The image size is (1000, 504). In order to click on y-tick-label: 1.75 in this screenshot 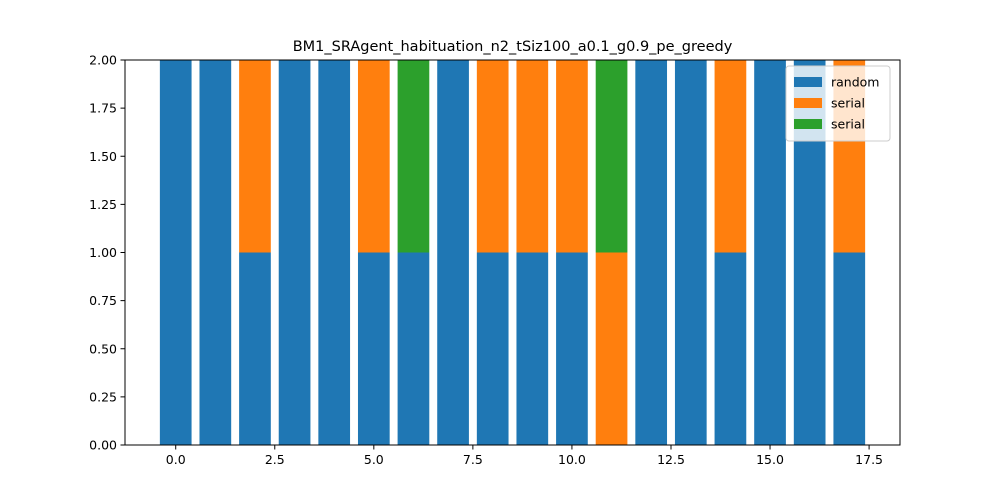, I will do `click(103, 108)`.